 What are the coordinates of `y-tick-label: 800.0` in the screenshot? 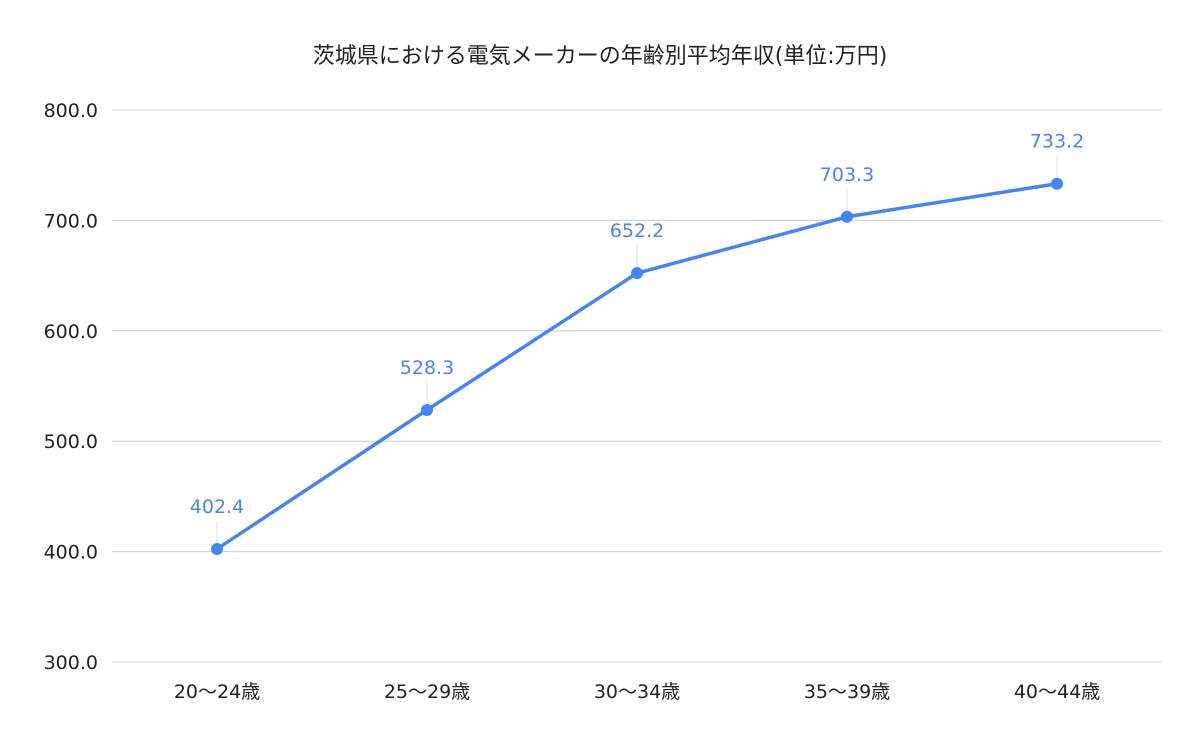 It's located at (71, 111).